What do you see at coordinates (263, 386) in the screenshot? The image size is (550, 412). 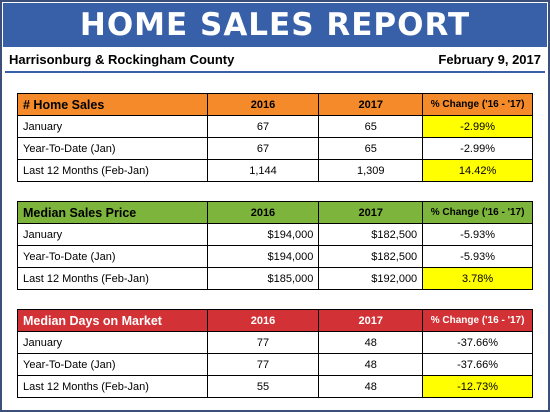 I see `value-2016: 55` at bounding box center [263, 386].